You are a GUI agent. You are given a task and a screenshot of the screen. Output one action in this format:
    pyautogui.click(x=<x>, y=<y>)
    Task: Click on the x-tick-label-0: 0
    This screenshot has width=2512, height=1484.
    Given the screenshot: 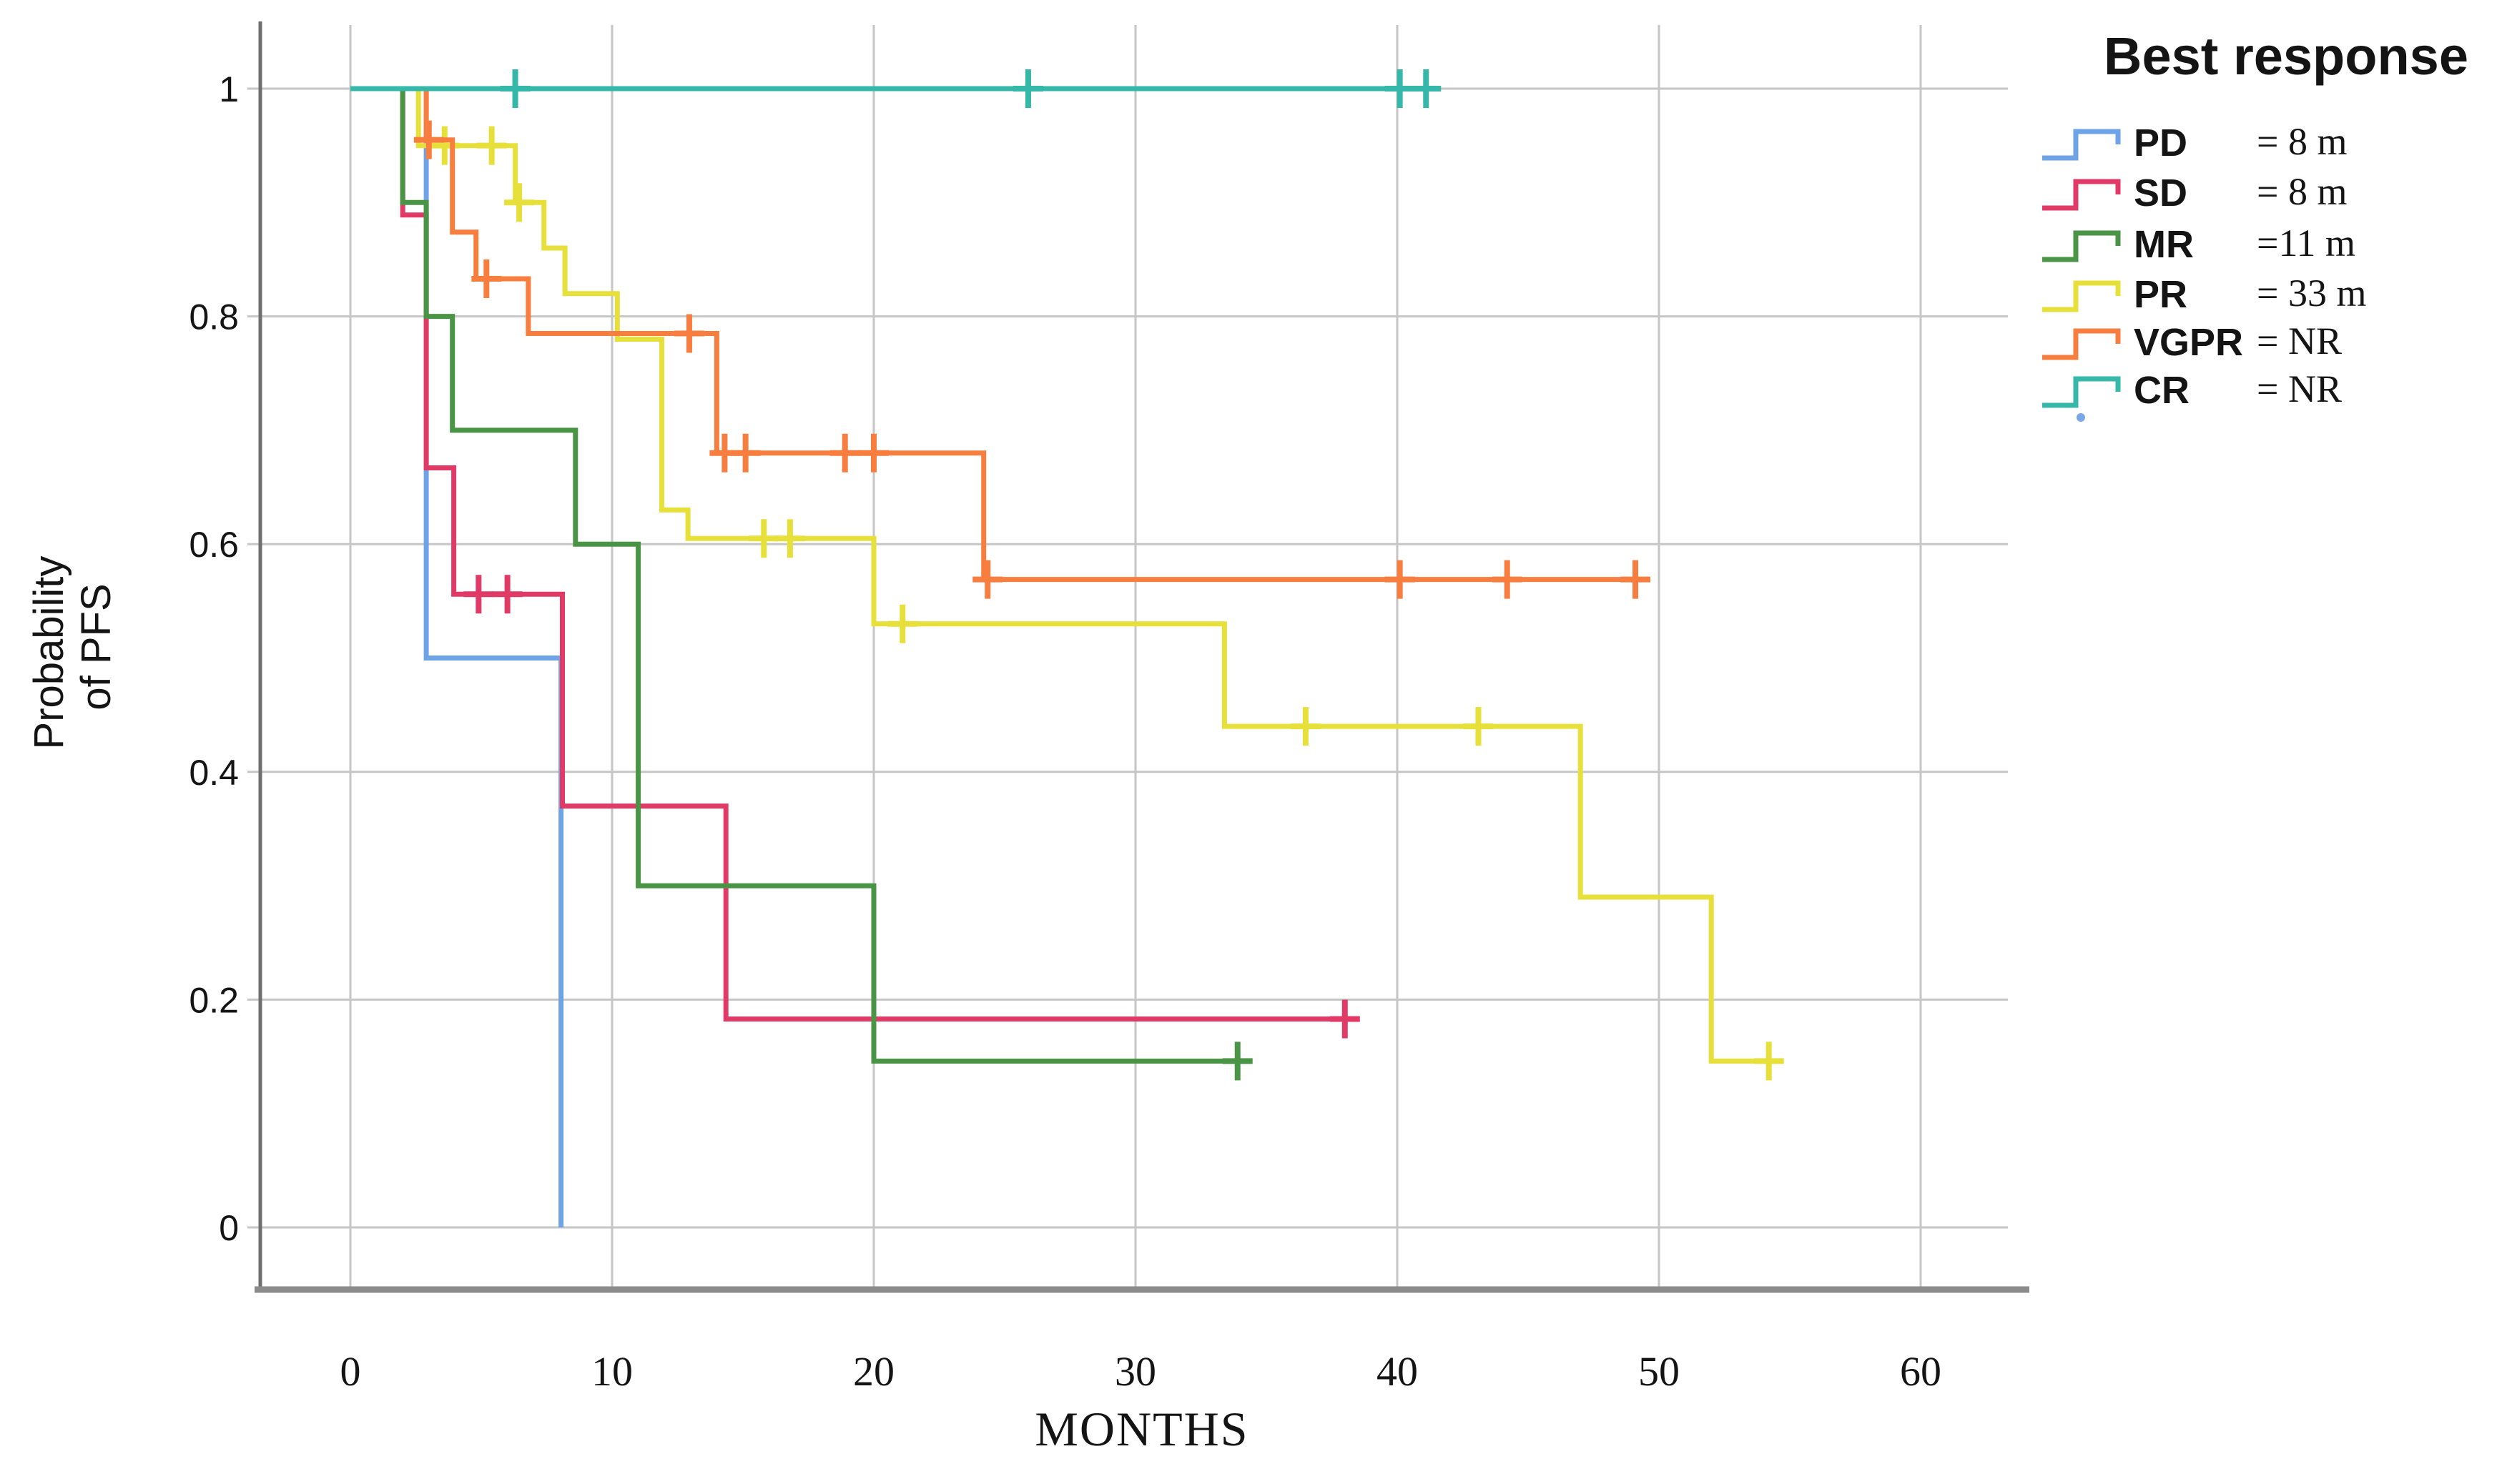 What is the action you would take?
    pyautogui.click(x=350, y=1371)
    